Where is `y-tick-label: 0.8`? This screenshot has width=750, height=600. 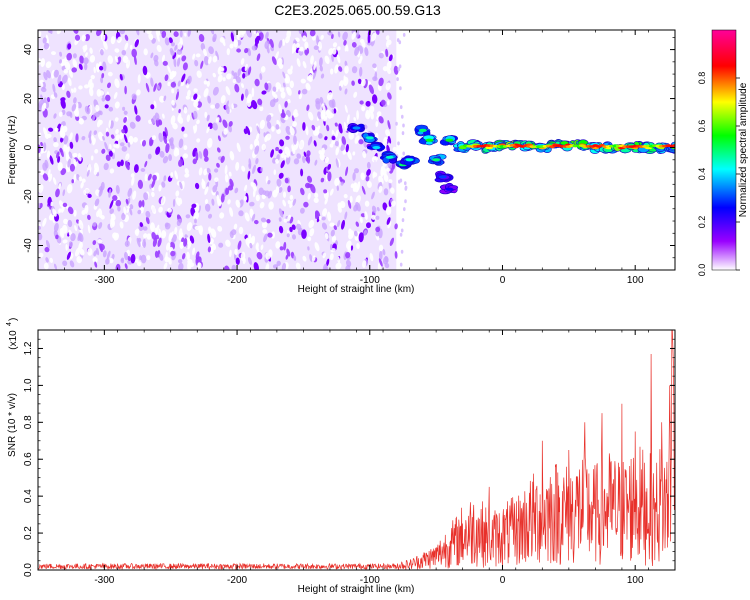
y-tick-label: 0.8 is located at coordinates (28, 422).